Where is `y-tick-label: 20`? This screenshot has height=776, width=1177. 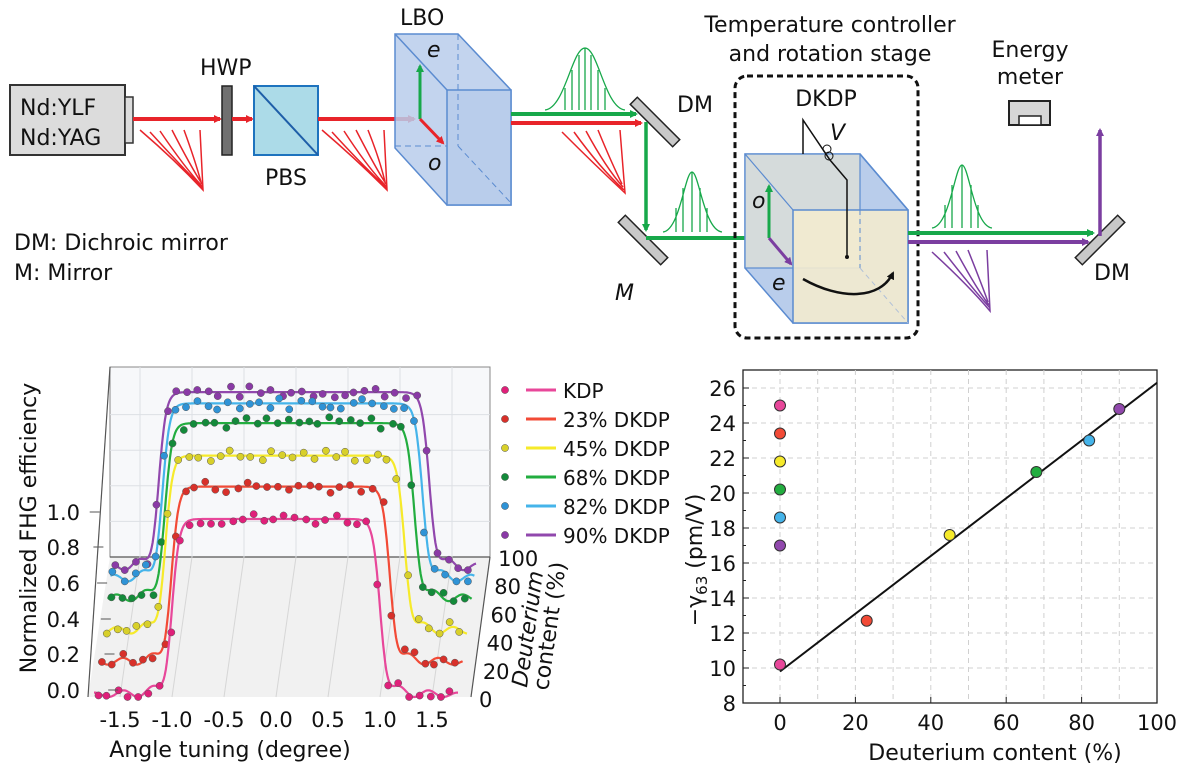
y-tick-label: 20 is located at coordinates (722, 494).